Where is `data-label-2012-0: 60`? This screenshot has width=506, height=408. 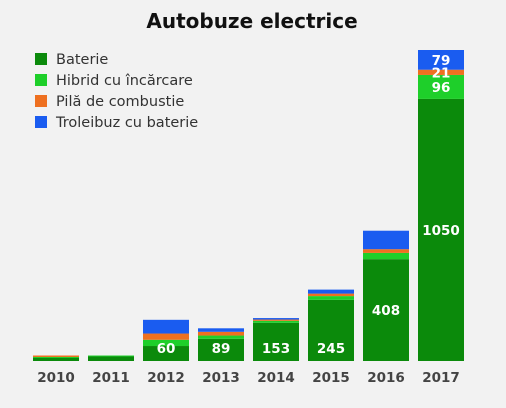
data-label-2012-0: 60 is located at coordinates (166, 349).